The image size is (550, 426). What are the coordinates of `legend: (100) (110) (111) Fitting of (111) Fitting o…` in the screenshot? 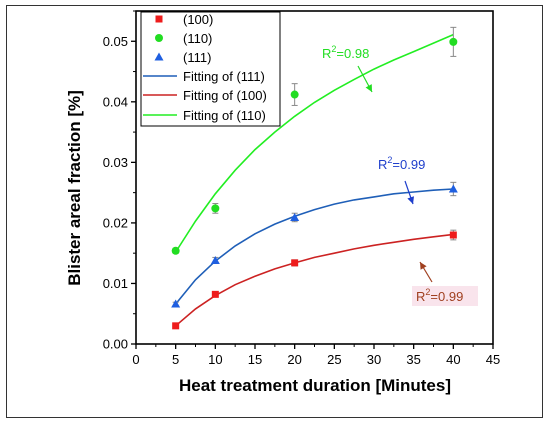 It's located at (210, 69).